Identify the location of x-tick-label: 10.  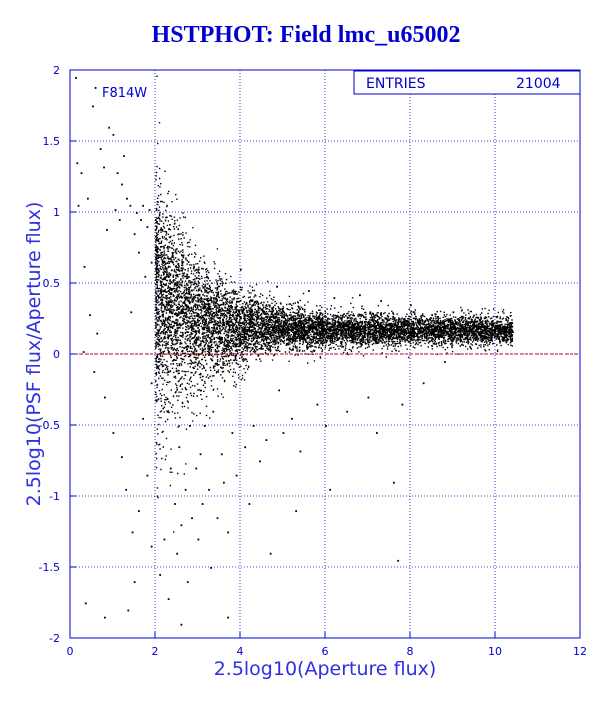
(495, 651).